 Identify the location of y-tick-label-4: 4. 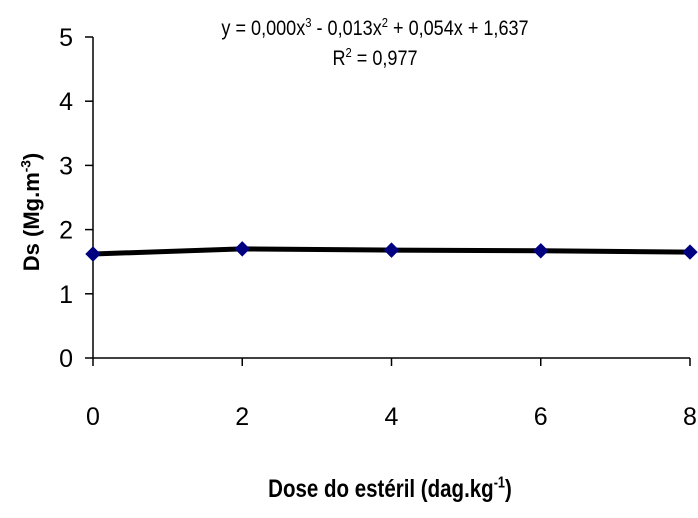
(66, 102).